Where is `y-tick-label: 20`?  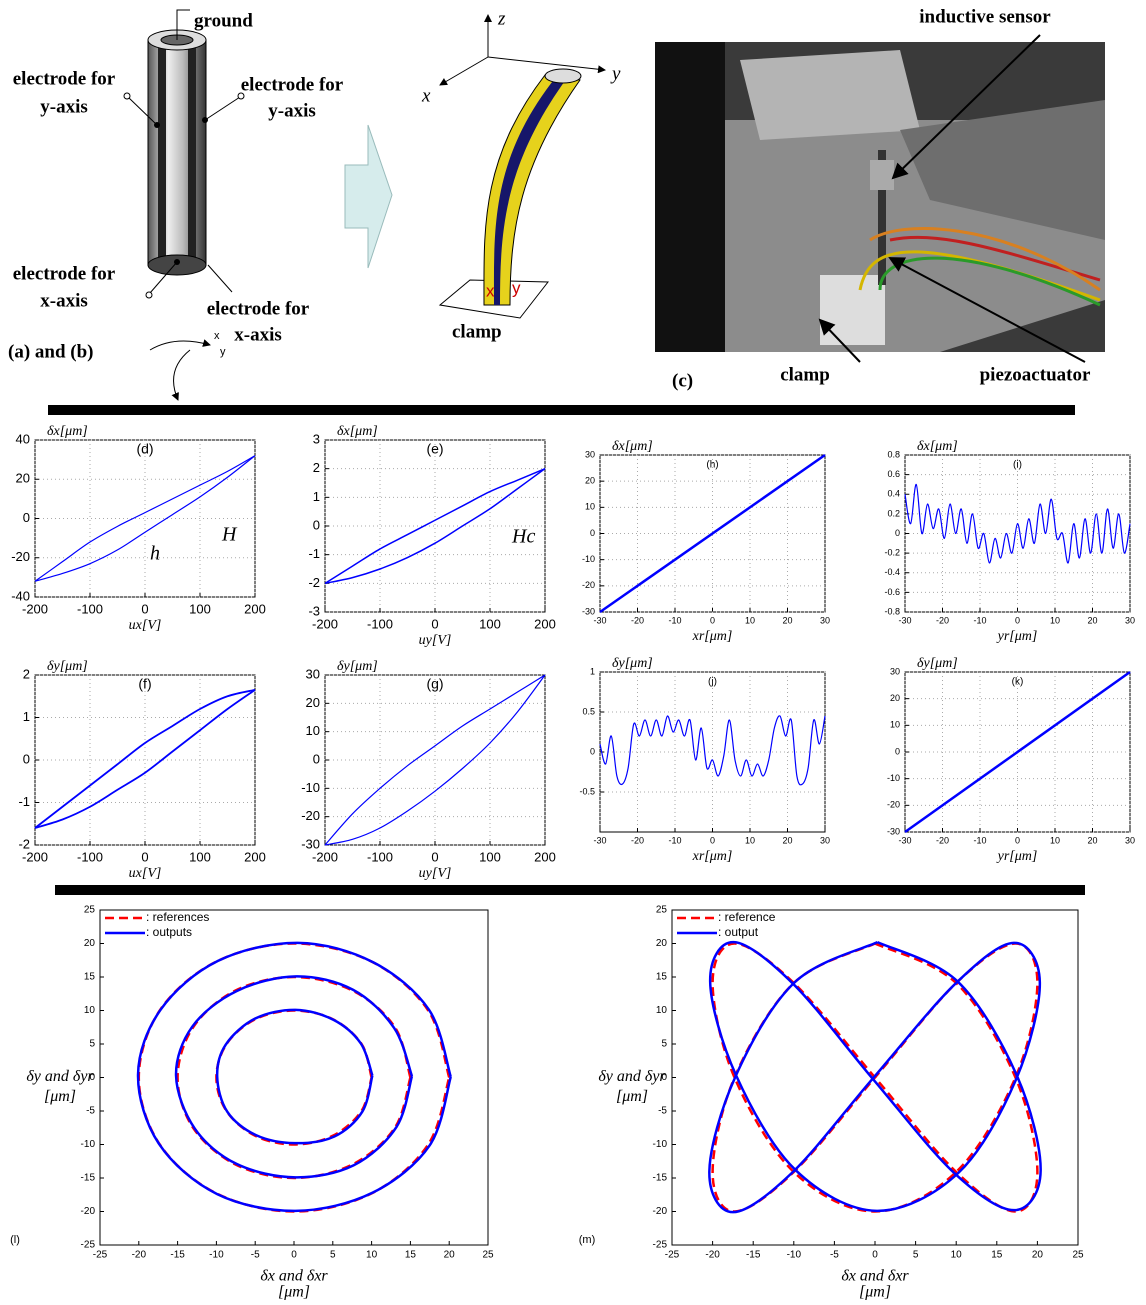
y-tick-label: 20 is located at coordinates (313, 702).